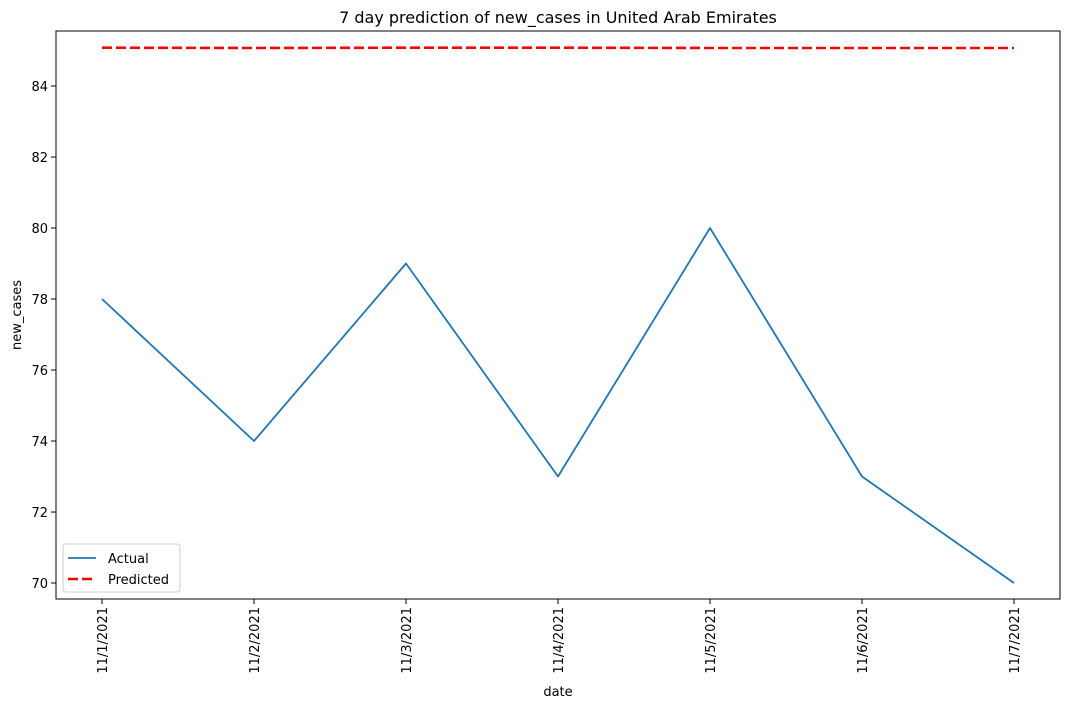  I want to click on y-axis-label: new_cases, so click(17, 315).